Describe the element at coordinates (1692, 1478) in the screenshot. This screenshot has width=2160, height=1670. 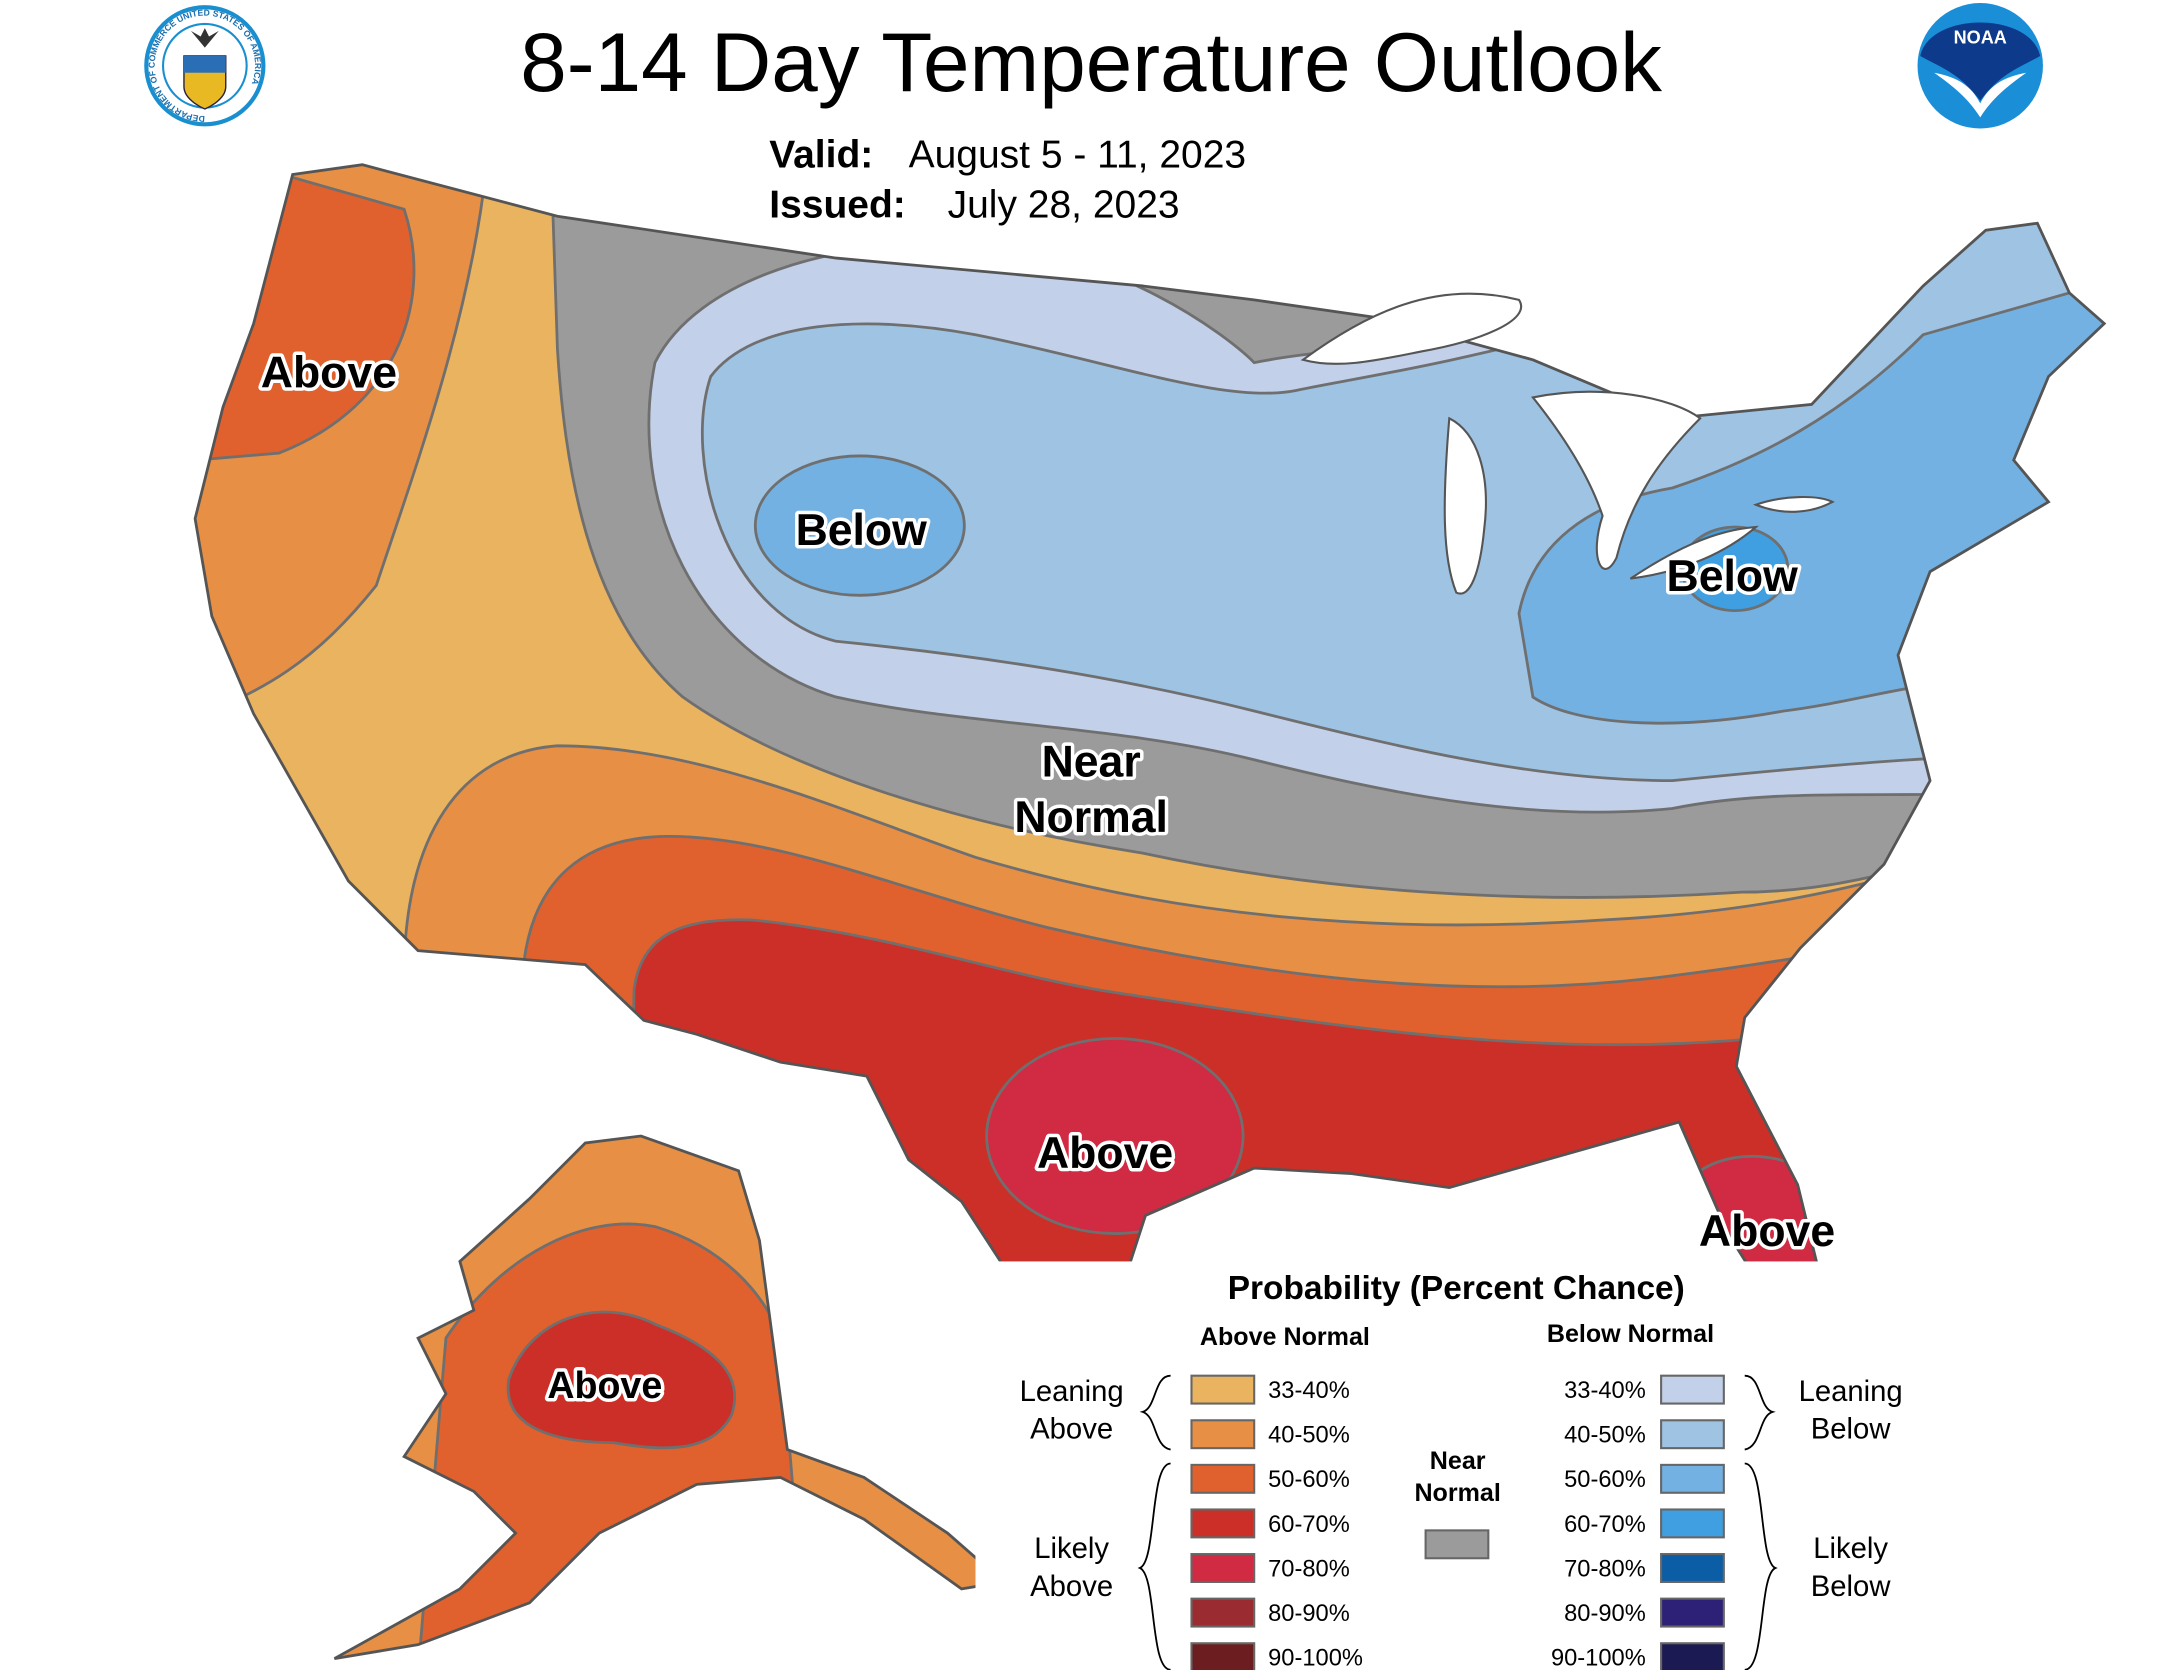
I see `legend-swatch-below-50-60%` at that location.